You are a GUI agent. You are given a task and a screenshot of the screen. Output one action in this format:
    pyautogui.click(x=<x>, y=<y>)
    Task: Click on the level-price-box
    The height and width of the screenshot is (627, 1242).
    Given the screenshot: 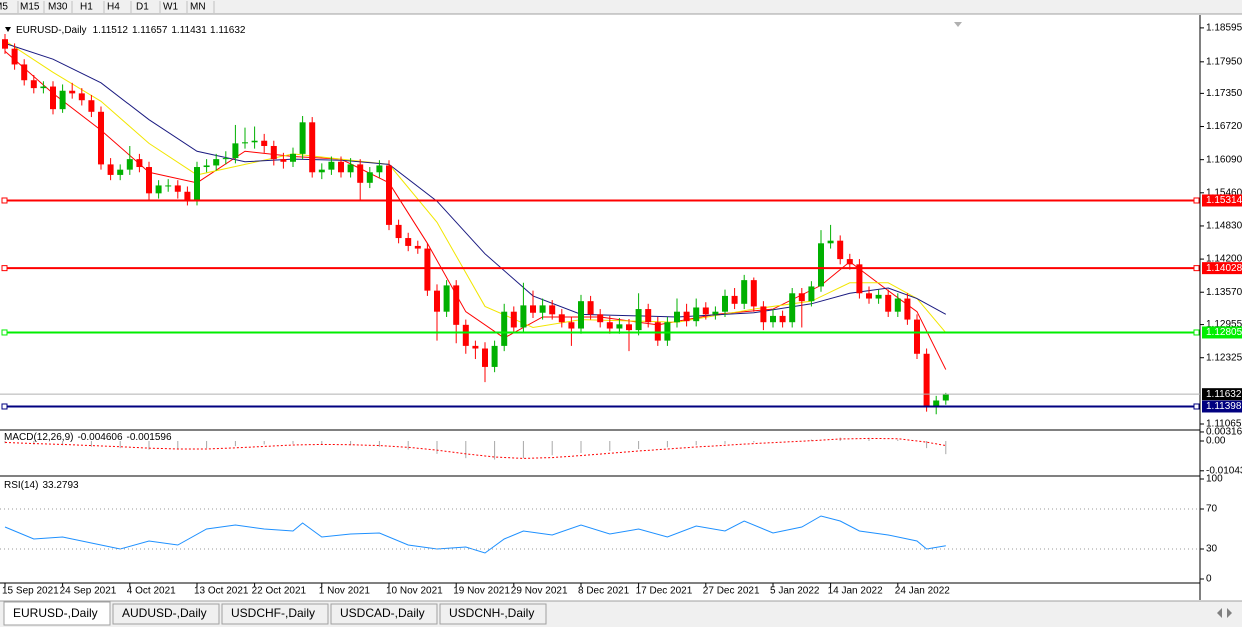 What is the action you would take?
    pyautogui.click(x=1222, y=268)
    